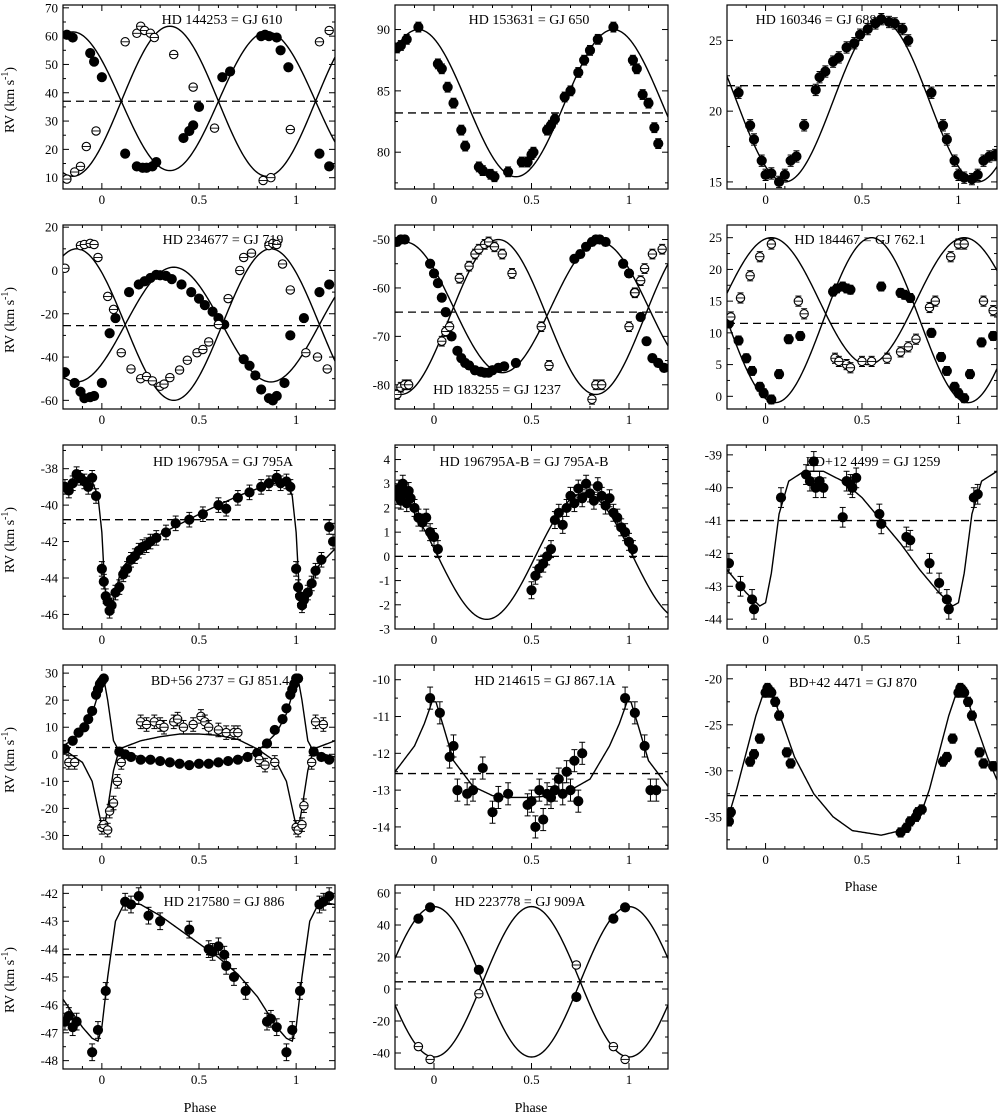  I want to click on y-tick-label: -42, so click(713, 553).